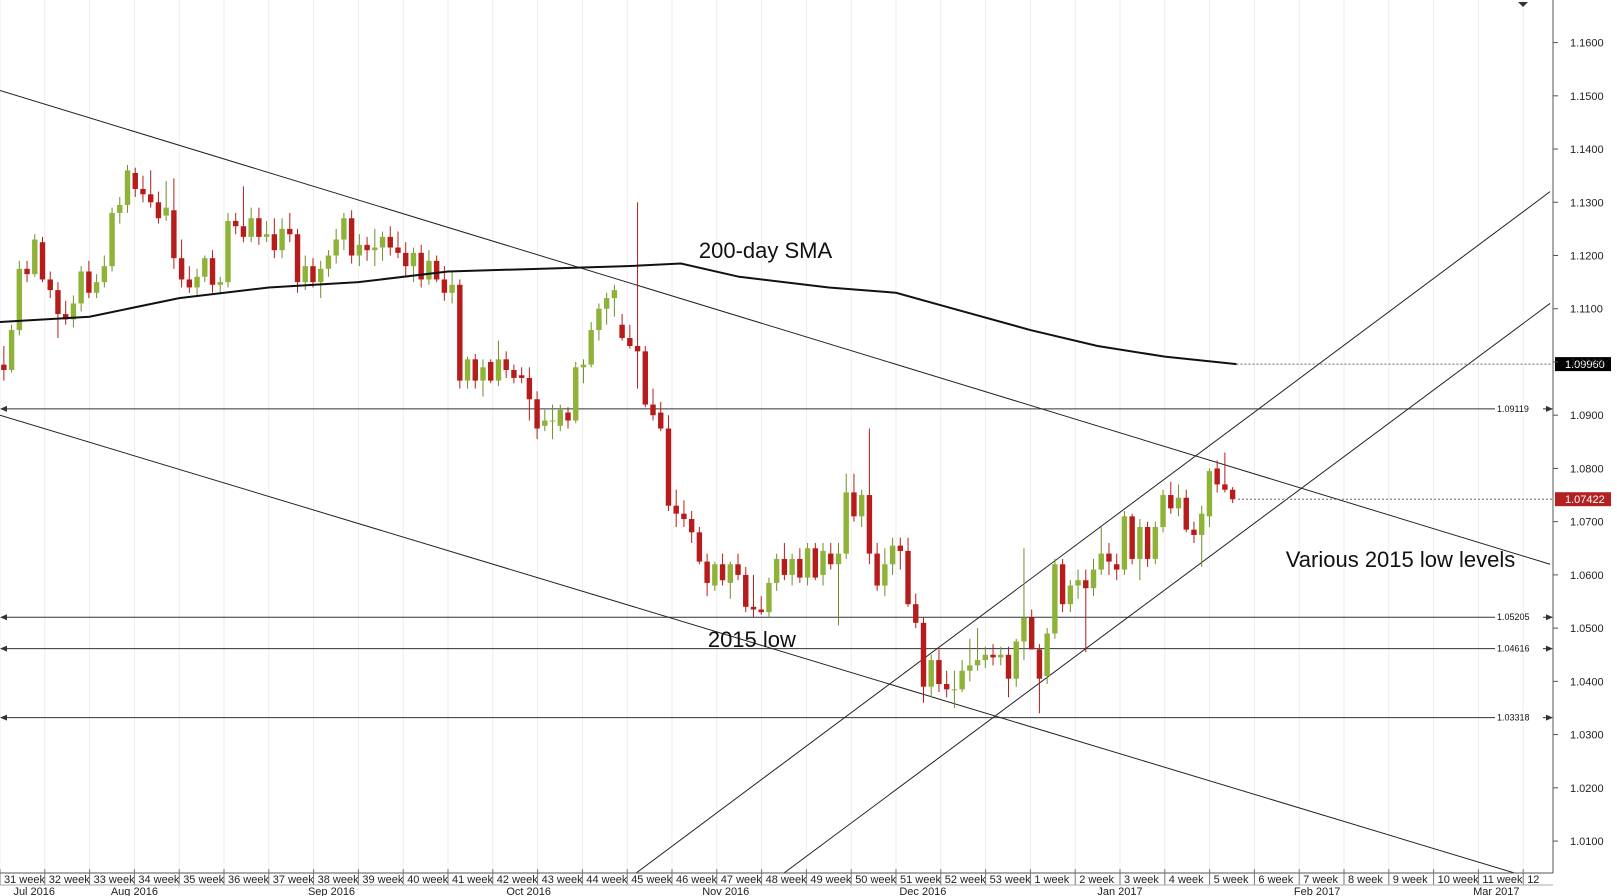  Describe the element at coordinates (1586, 310) in the screenshot. I see `price-tick-label: 1.1100` at that location.